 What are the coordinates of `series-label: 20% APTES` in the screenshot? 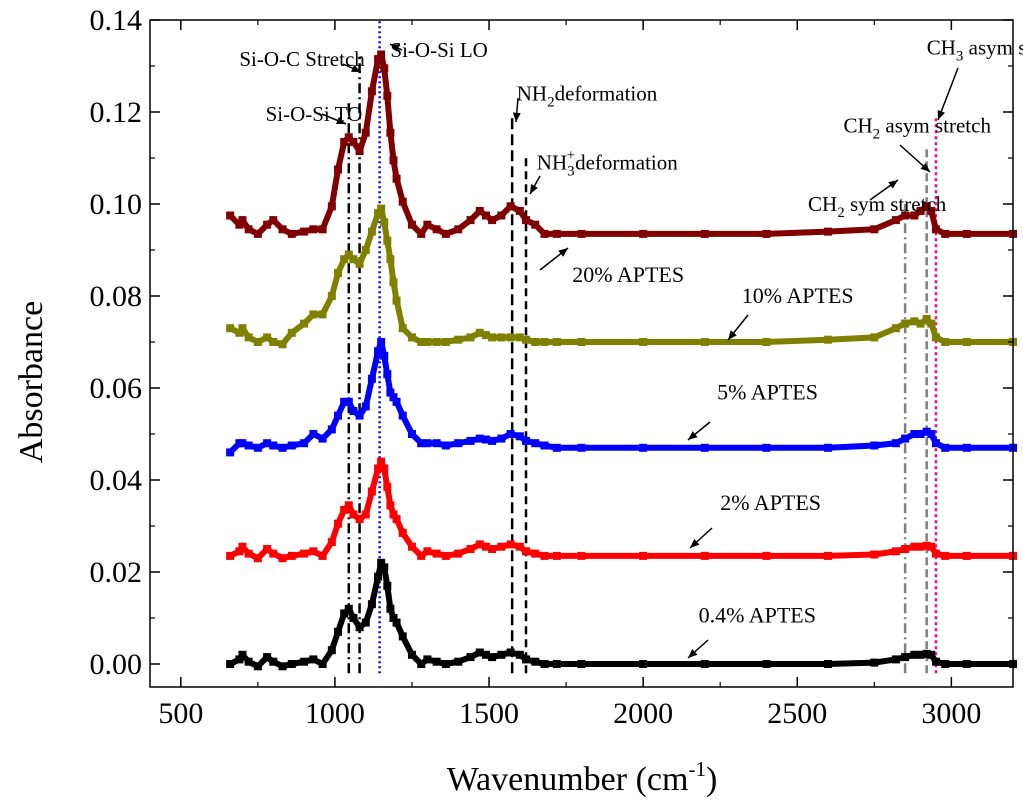 It's located at (628, 274).